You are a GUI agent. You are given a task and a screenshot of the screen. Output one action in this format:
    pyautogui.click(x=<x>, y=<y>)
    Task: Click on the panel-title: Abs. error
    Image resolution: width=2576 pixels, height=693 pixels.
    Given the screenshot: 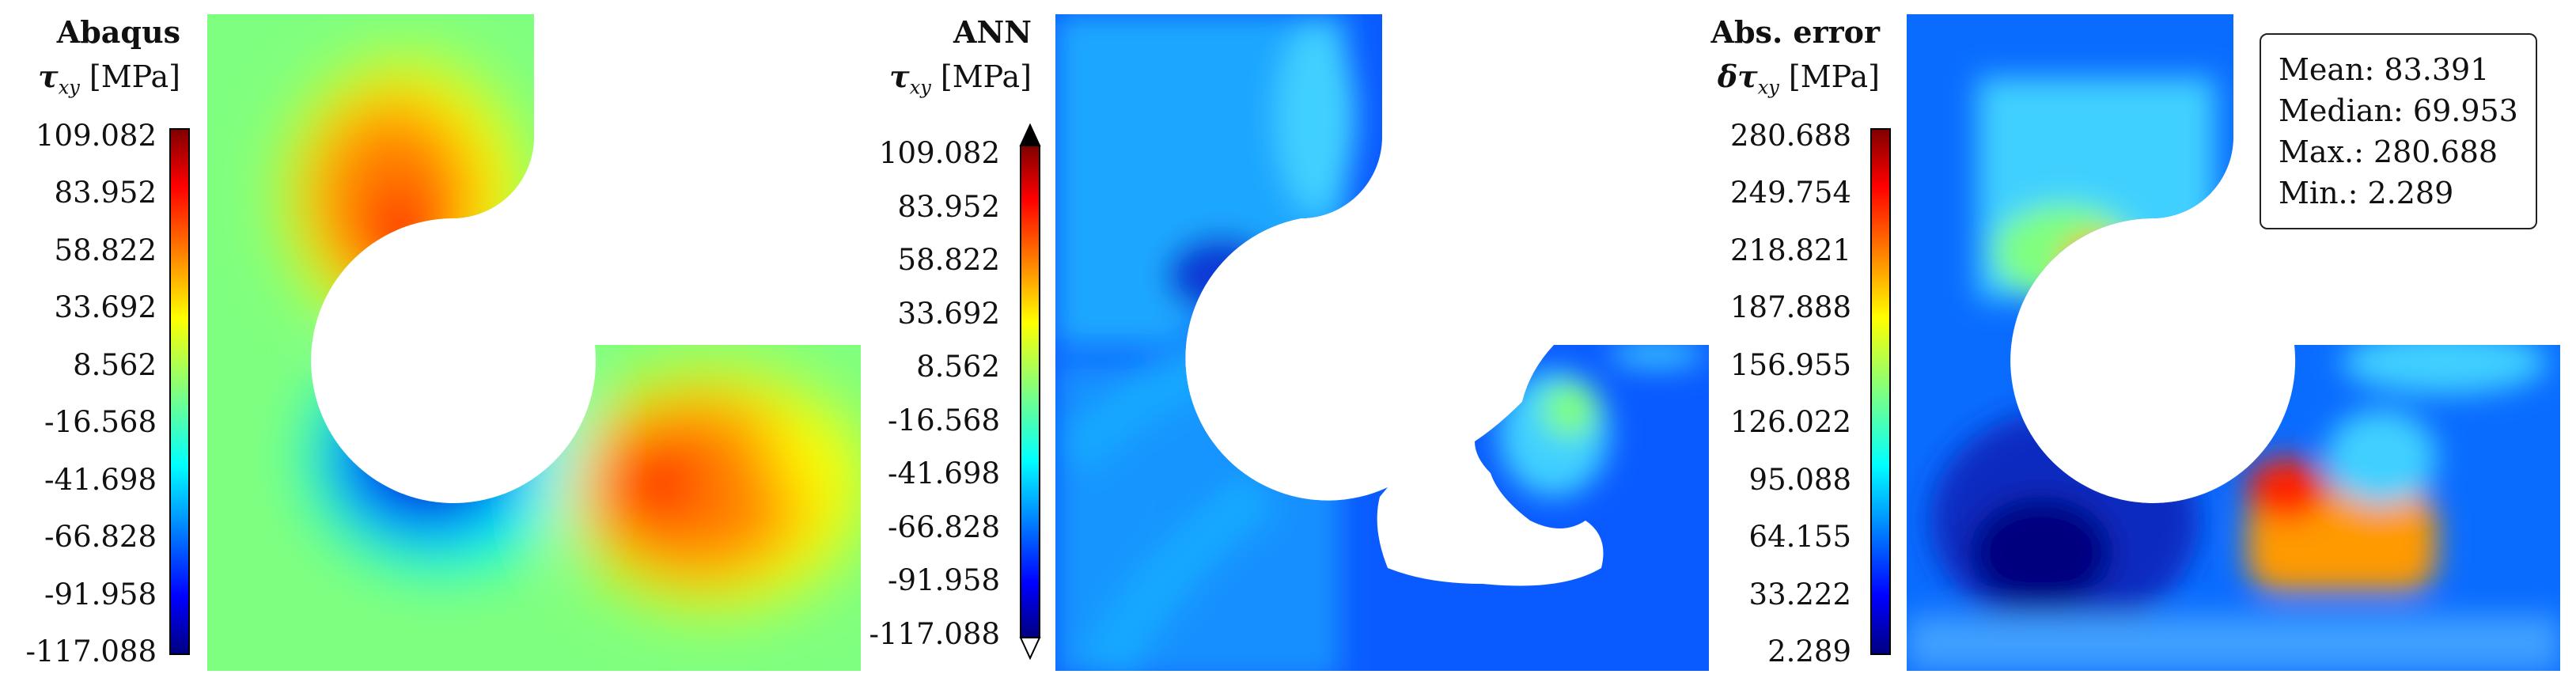 What is the action you would take?
    pyautogui.click(x=1795, y=32)
    